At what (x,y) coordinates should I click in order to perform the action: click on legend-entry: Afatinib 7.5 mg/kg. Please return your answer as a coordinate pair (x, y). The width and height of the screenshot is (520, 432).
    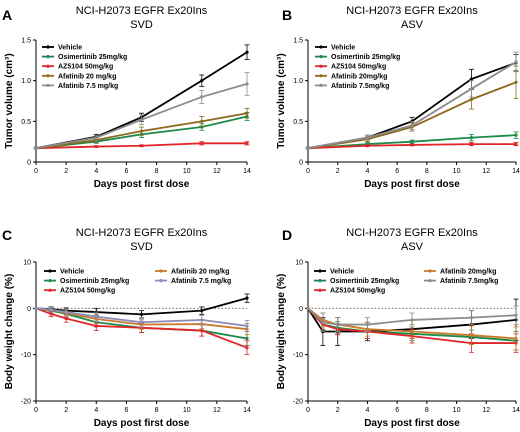
    Looking at the image, I should click on (88, 86).